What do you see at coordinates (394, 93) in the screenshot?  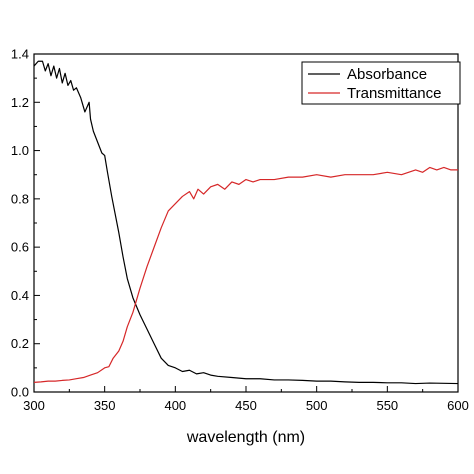 I see `legend-label: Transmittance` at bounding box center [394, 93].